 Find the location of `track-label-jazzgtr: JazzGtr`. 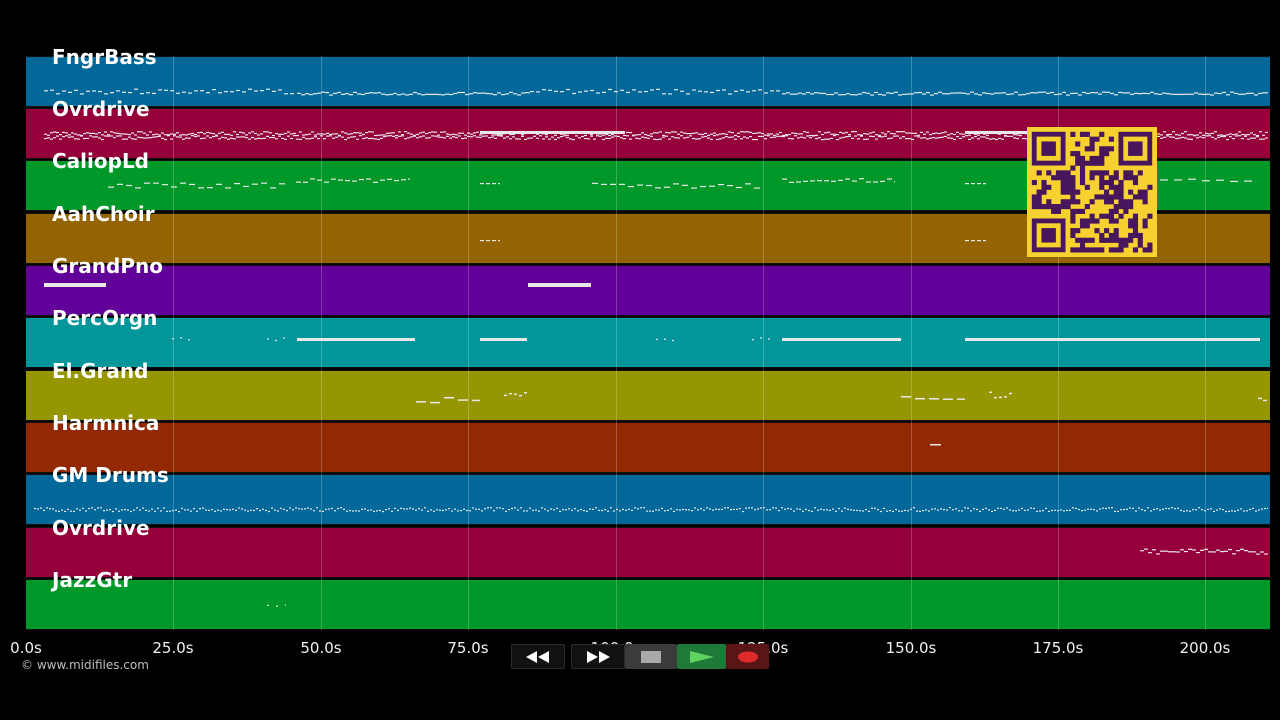

track-label-jazzgtr: JazzGtr is located at coordinates (92, 580).